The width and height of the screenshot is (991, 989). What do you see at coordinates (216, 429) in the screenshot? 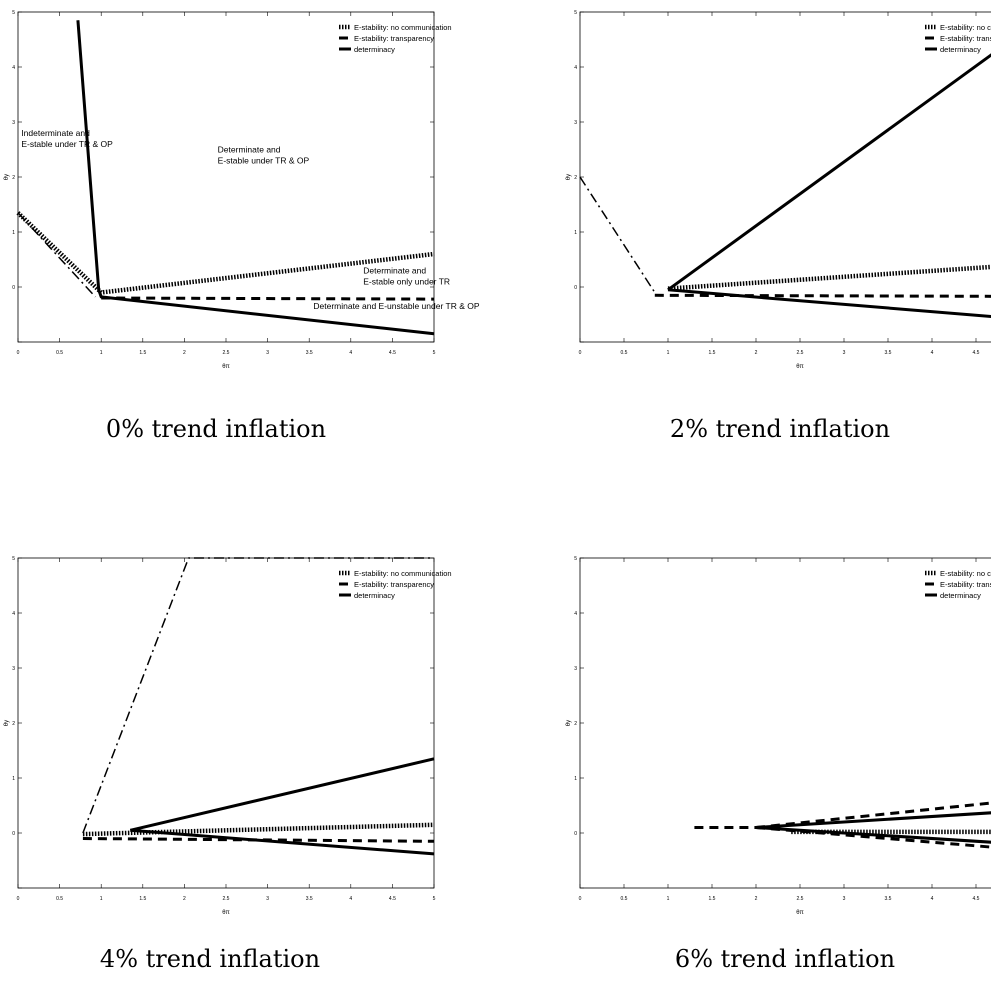
I see `caption-0: 0% trend inflation` at bounding box center [216, 429].